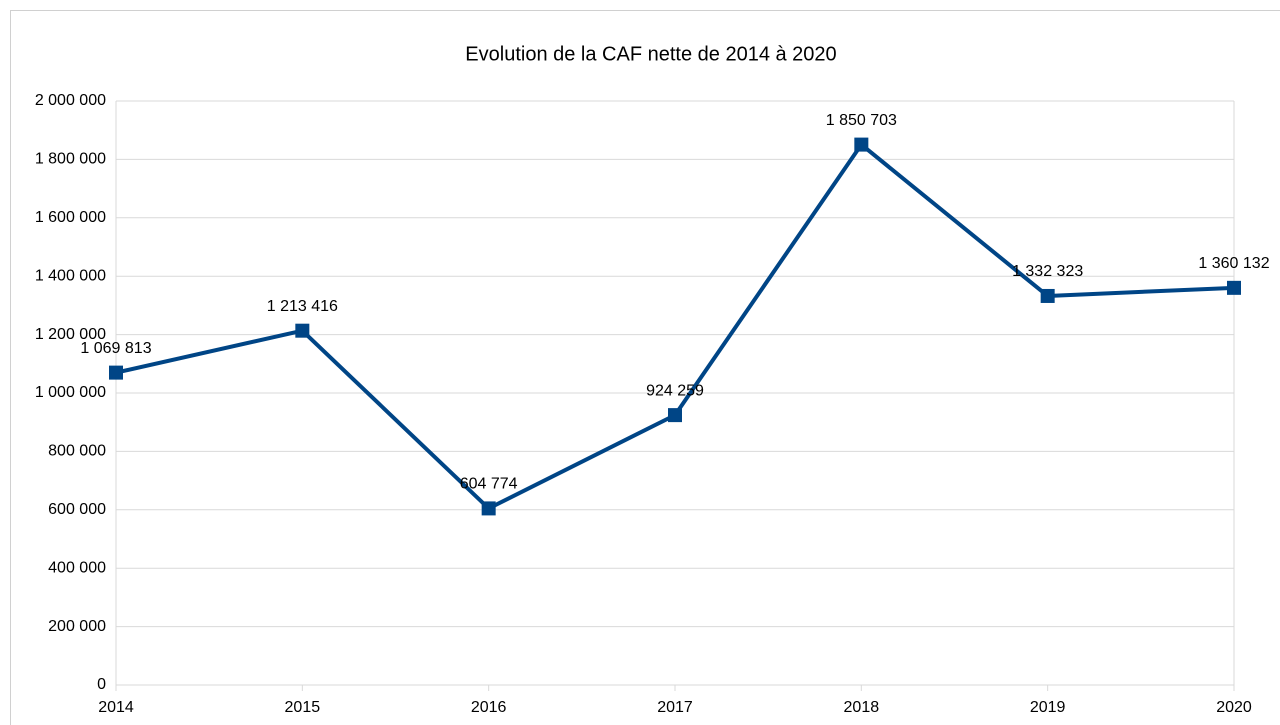 The height and width of the screenshot is (725, 1280). What do you see at coordinates (77, 567) in the screenshot?
I see `y-tick-label: 400 000` at bounding box center [77, 567].